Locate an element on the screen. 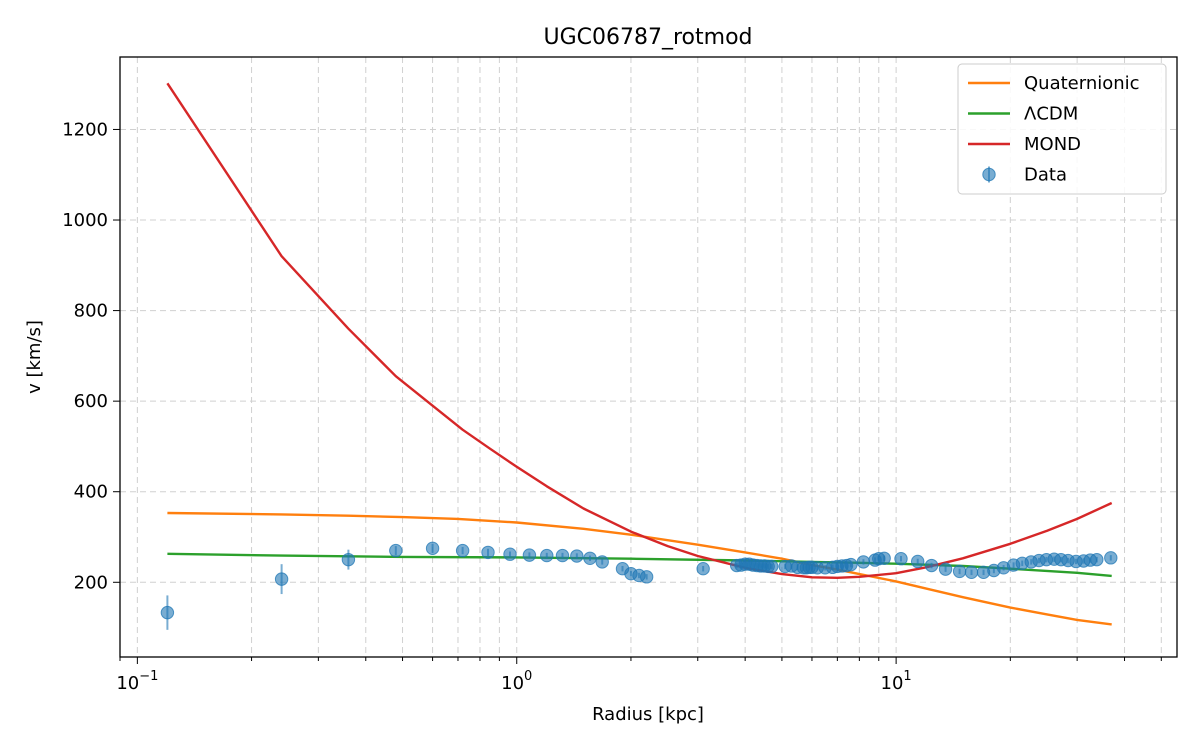 The height and width of the screenshot is (750, 1200). x-tick-label: 10⁻¹ is located at coordinates (137, 681).